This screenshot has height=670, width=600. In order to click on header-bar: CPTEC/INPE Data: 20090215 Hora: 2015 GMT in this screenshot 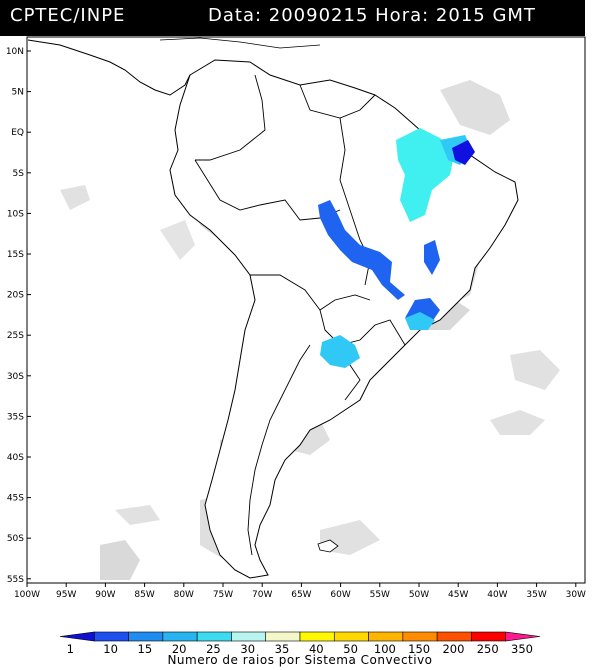, I will do `click(292, 18)`.